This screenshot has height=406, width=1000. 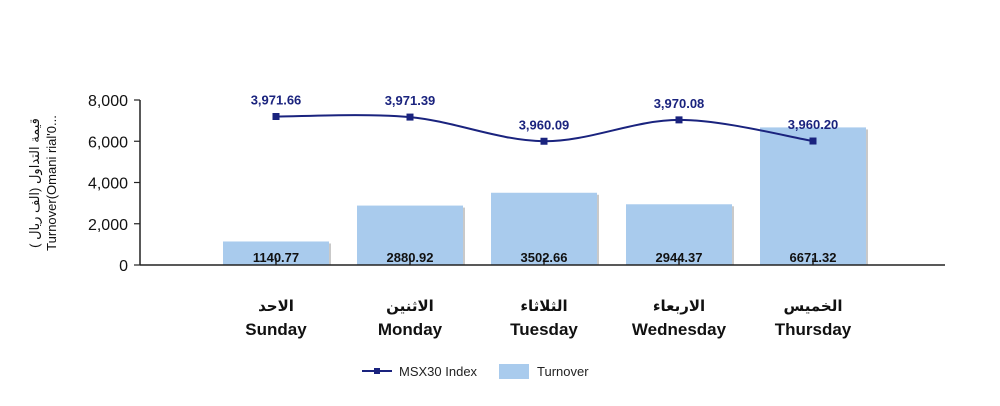 I want to click on turnover-value-label: 2944.37, so click(x=679, y=257).